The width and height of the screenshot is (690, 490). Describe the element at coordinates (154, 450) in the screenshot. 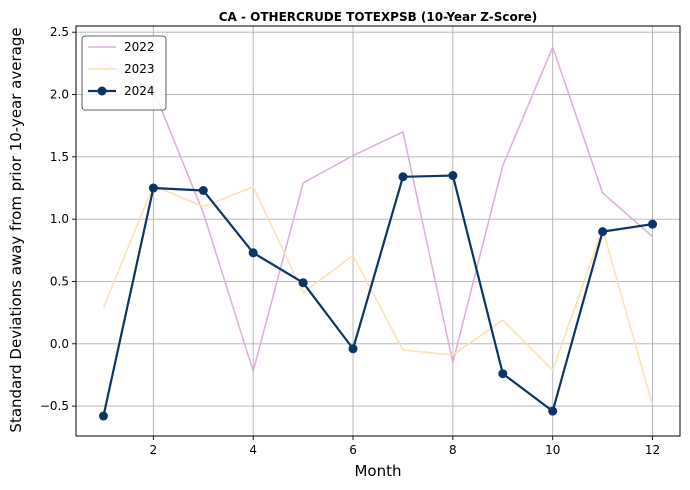

I see `x-tick-label: 2` at that location.